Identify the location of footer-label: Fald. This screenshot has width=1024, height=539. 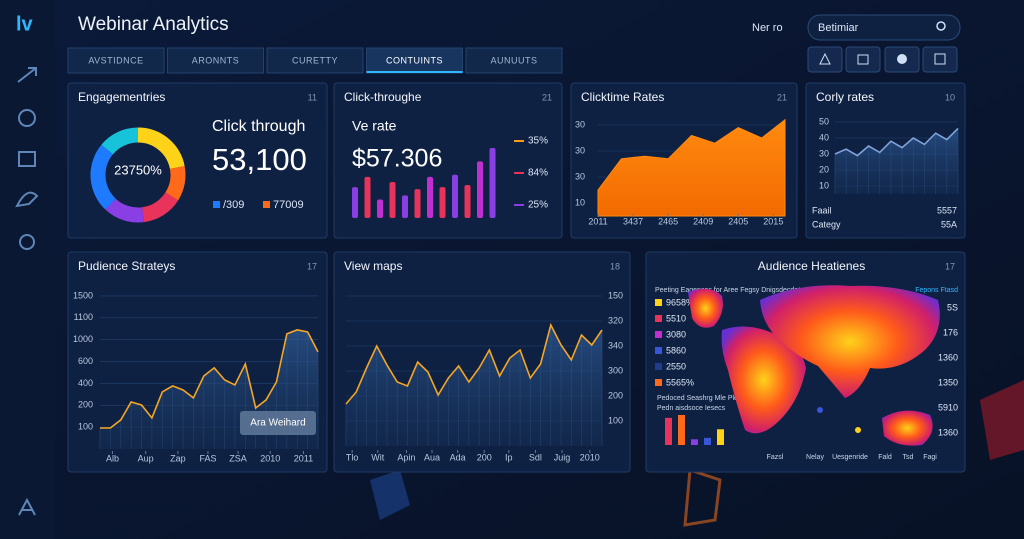
(885, 457).